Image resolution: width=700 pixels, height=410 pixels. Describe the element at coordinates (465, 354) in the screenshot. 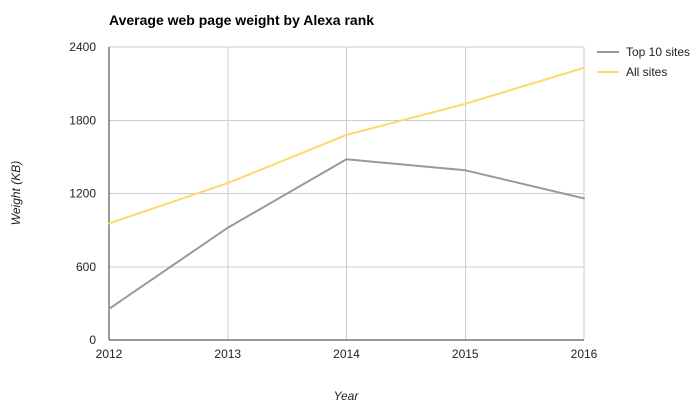

I see `x-tick-label: 2015` at that location.